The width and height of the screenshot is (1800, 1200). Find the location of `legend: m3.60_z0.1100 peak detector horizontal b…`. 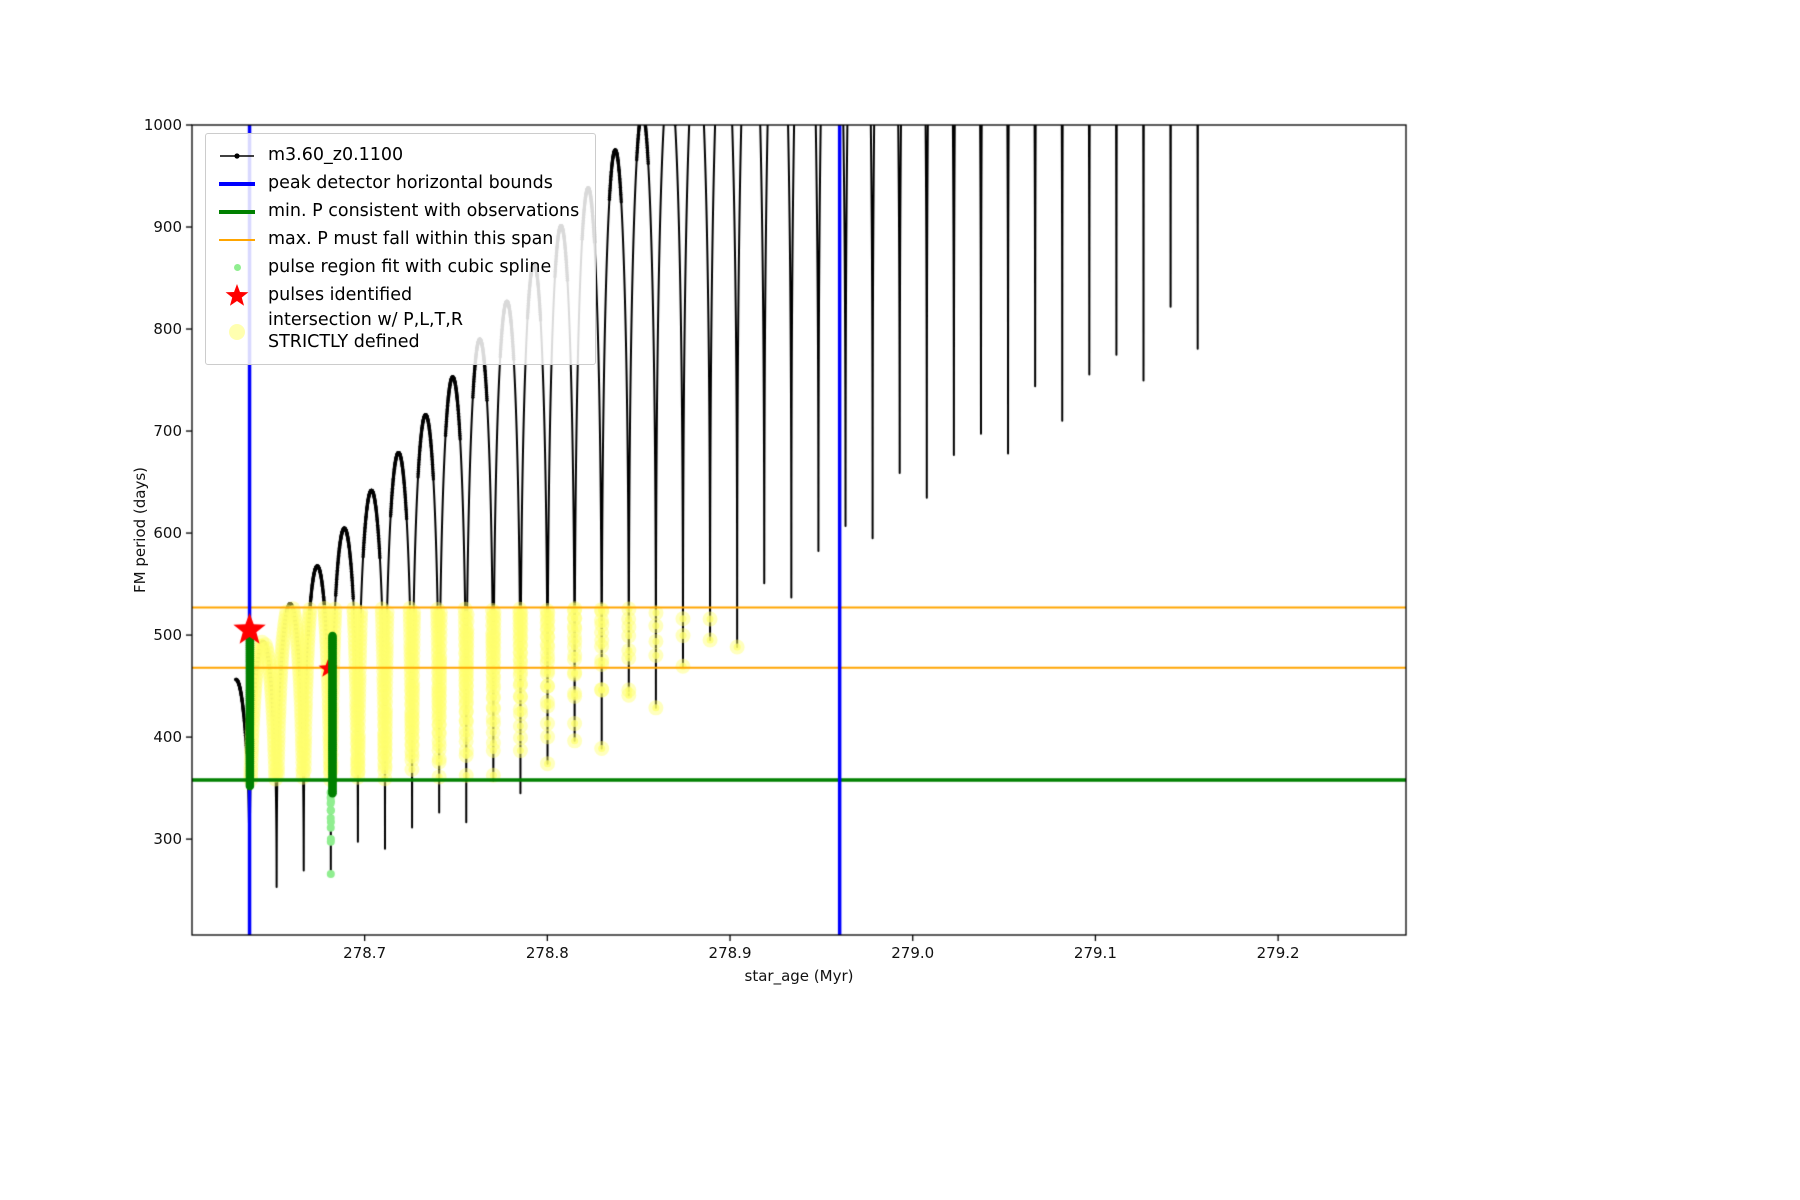

legend: m3.60_z0.1100 peak detector horizontal b… is located at coordinates (401, 249).